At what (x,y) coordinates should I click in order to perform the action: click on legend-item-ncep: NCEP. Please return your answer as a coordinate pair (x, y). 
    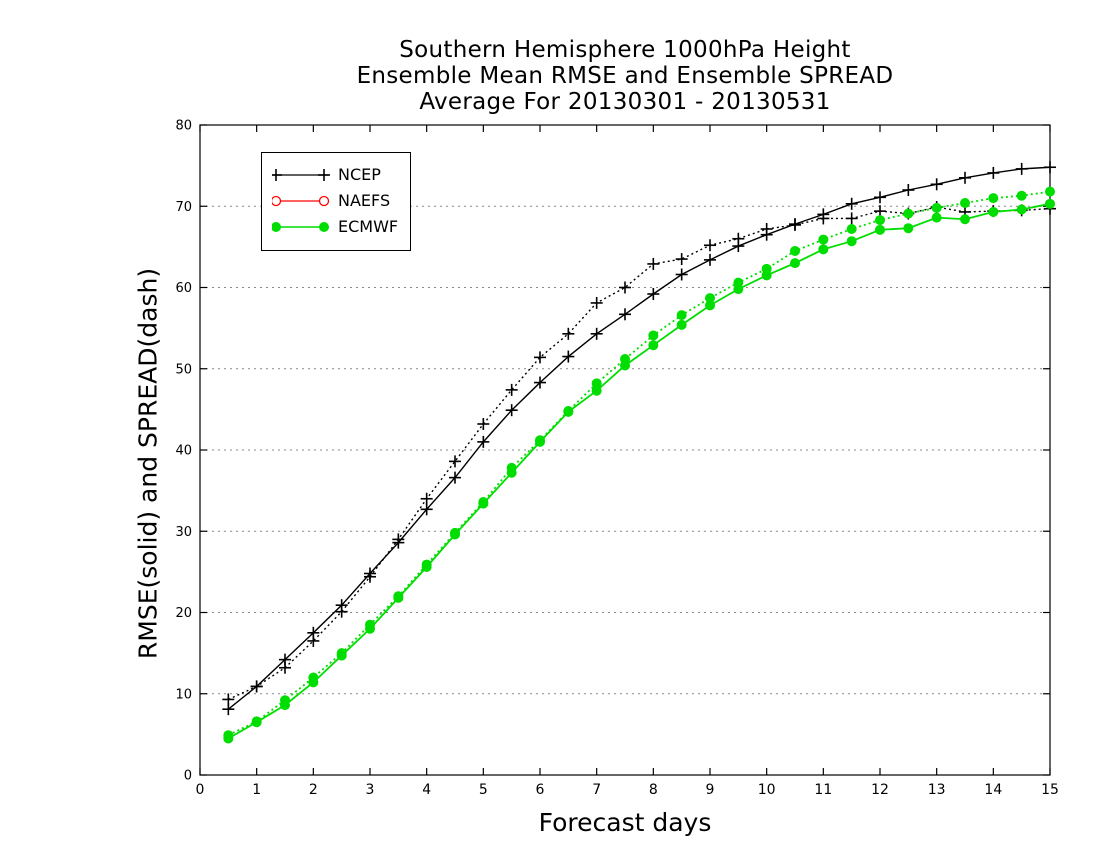
    Looking at the image, I should click on (340, 175).